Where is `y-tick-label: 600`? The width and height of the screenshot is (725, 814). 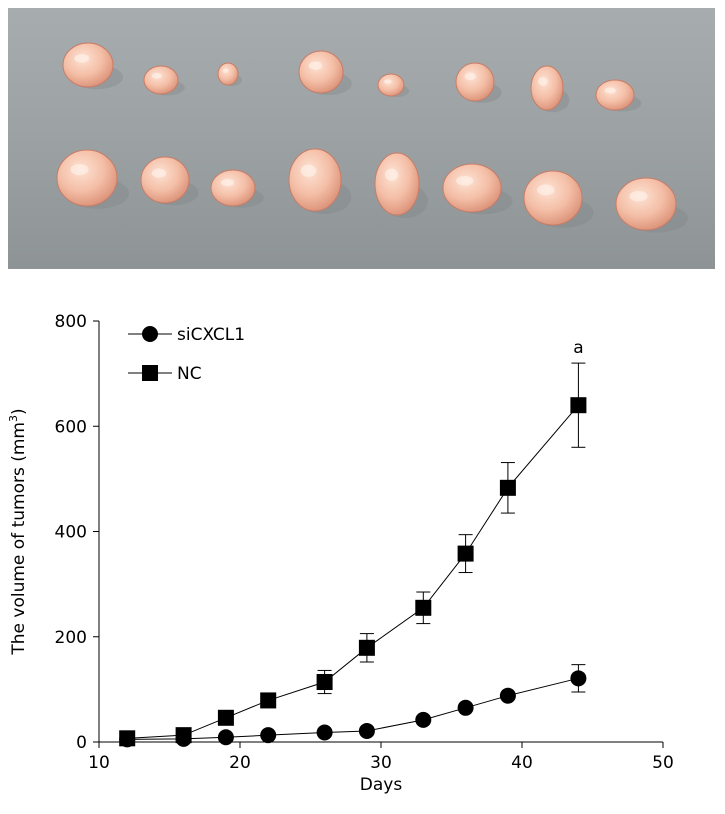 y-tick-label: 600 is located at coordinates (71, 427).